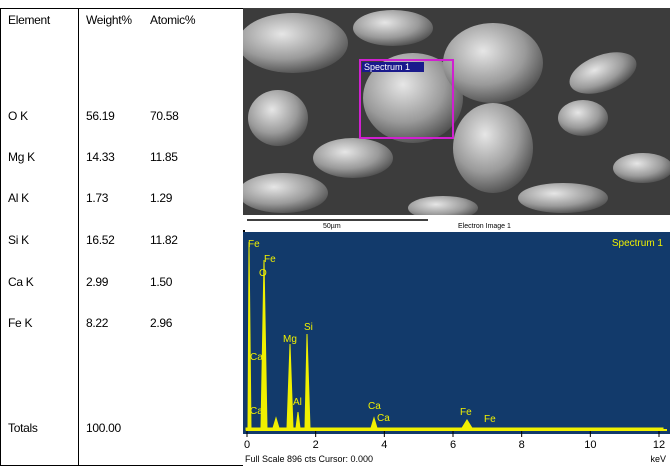 The height and width of the screenshot is (466, 670). What do you see at coordinates (21, 157) in the screenshot?
I see `table-cell: Mg K` at bounding box center [21, 157].